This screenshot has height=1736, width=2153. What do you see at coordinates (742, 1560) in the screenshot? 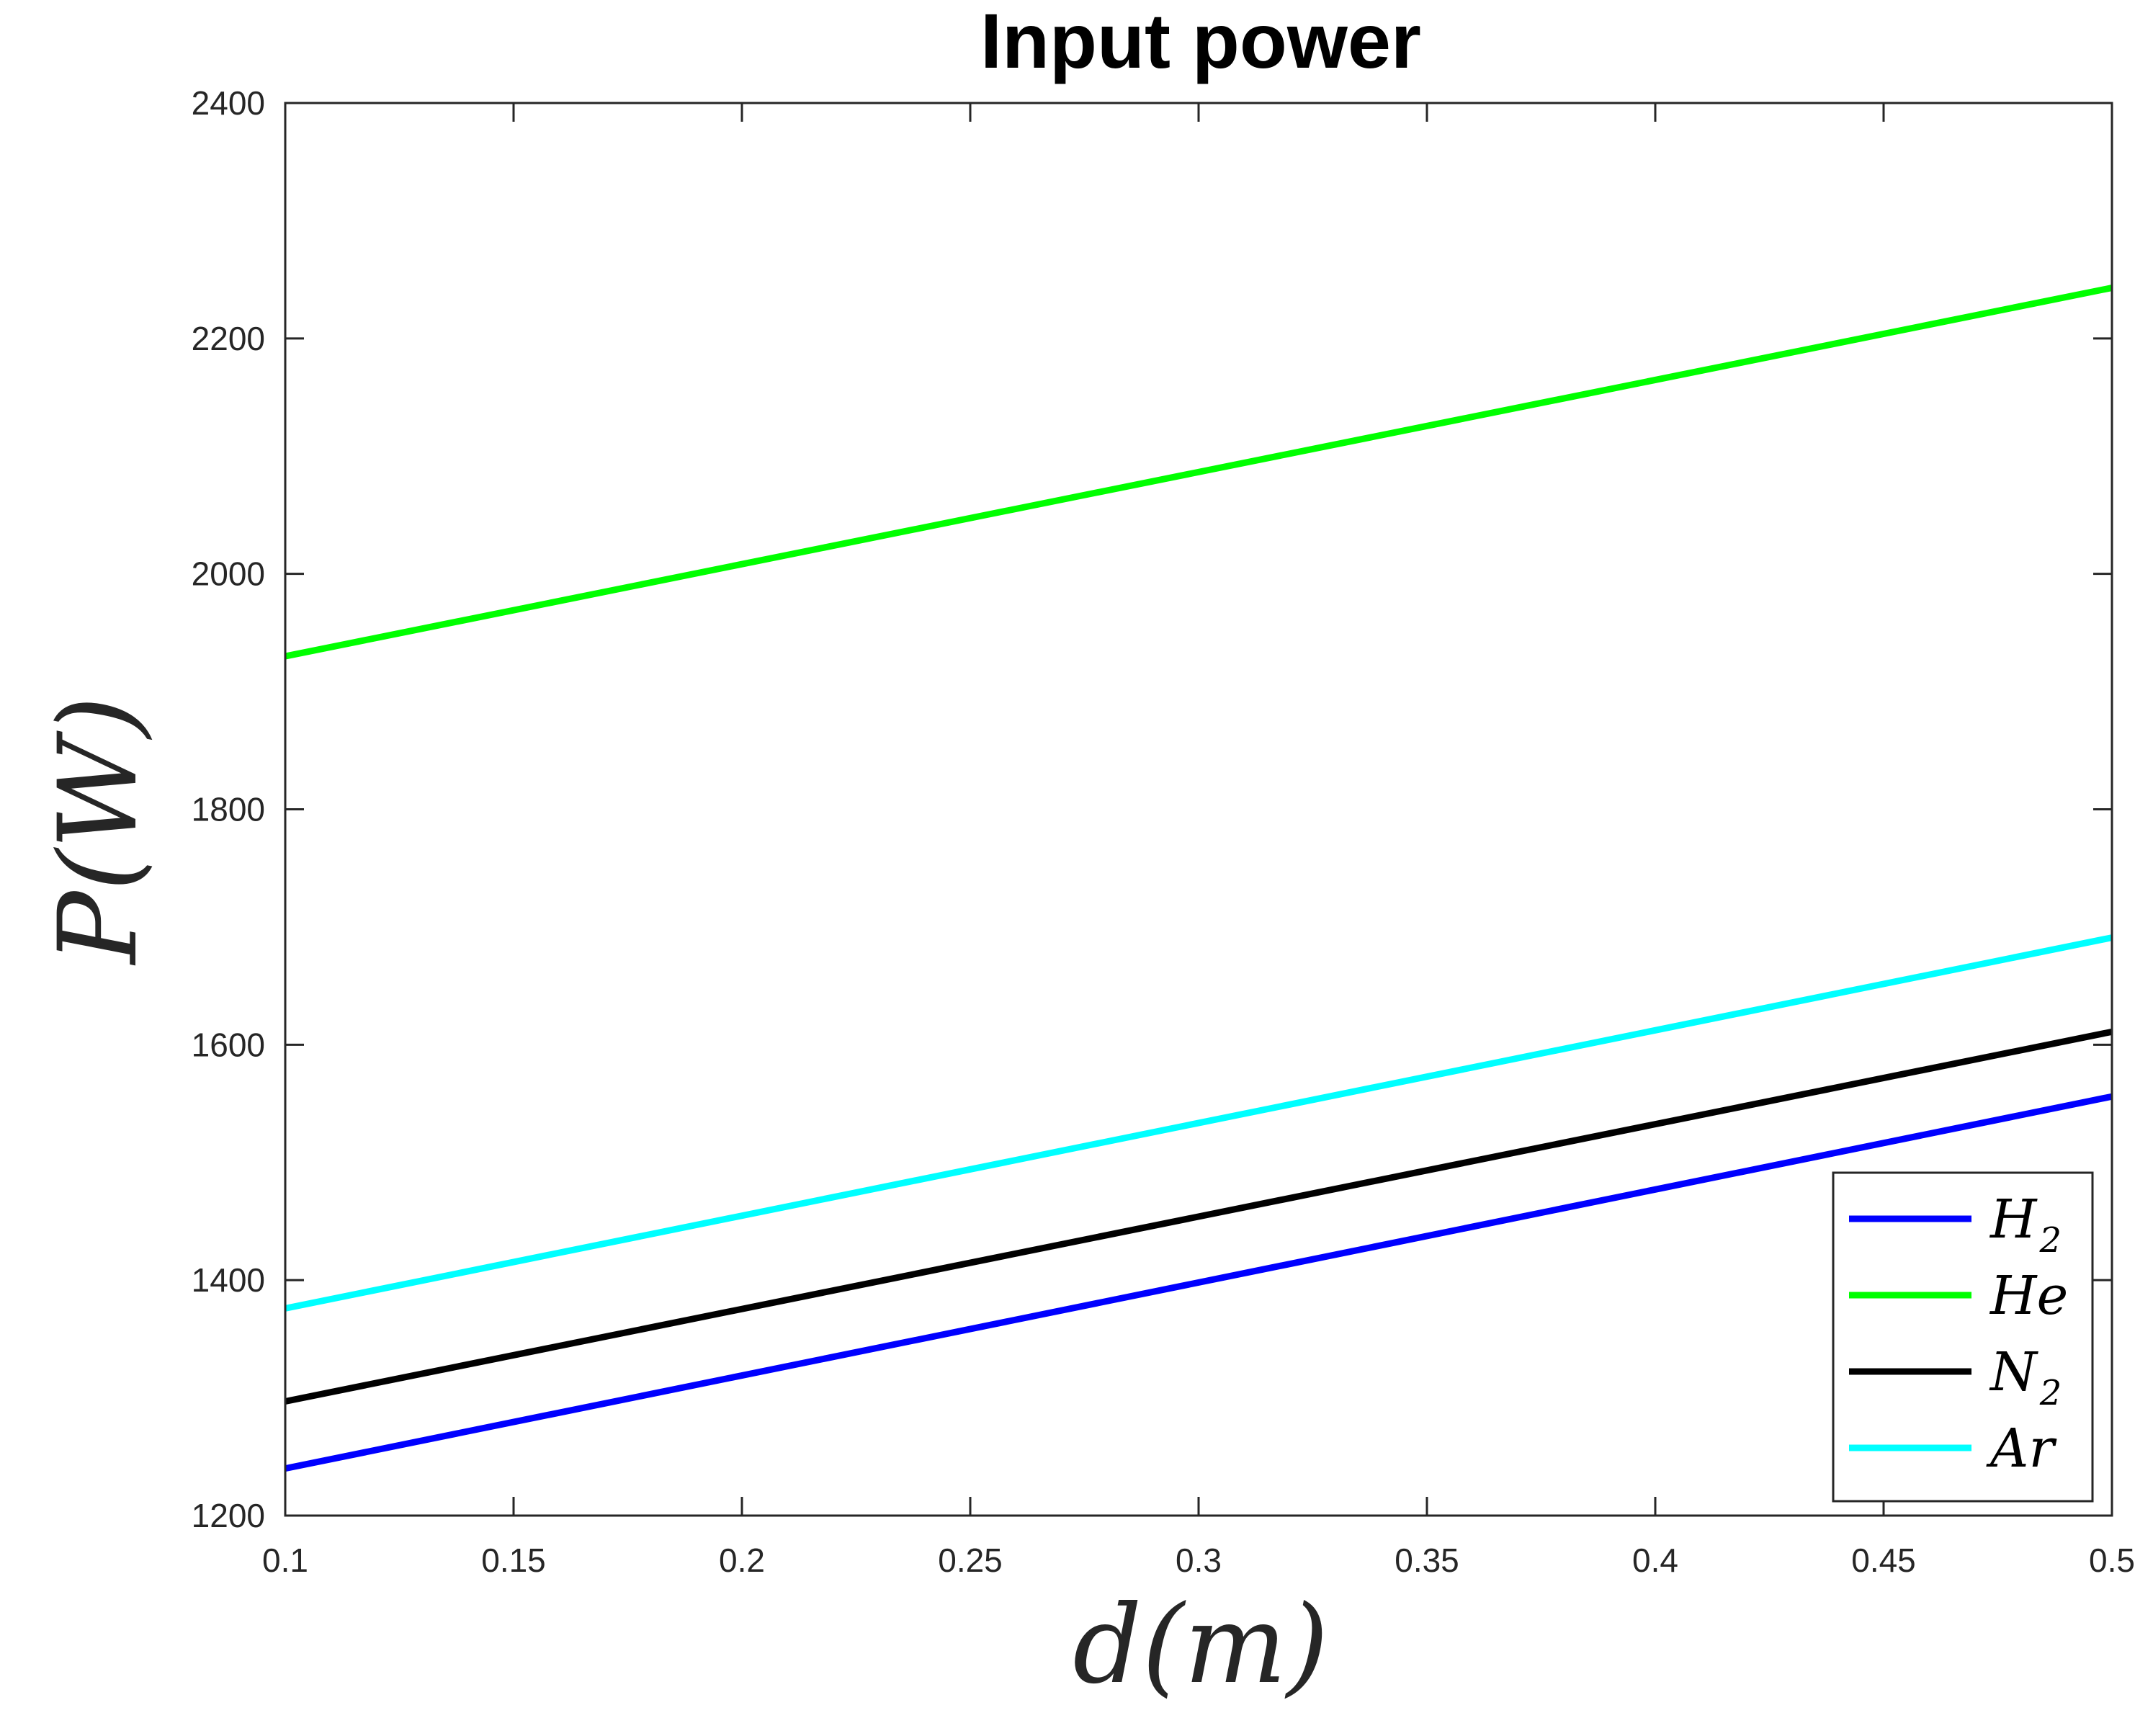
I see `x-tick-label: 0.2` at bounding box center [742, 1560].